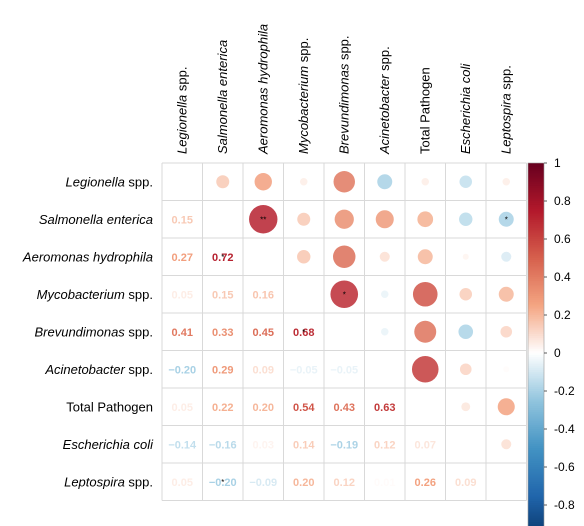  What do you see at coordinates (109, 181) in the screenshot?
I see `row-label: Legionella spp.` at bounding box center [109, 181].